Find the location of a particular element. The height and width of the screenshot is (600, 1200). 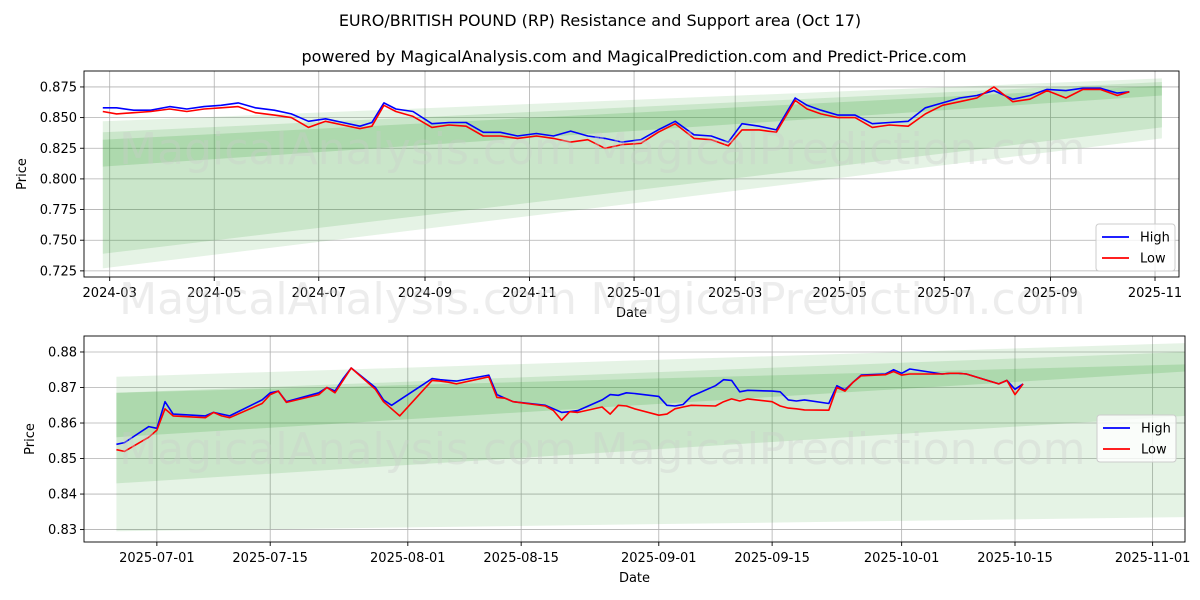

x-tick-label-3: 2024-09 is located at coordinates (425, 293).